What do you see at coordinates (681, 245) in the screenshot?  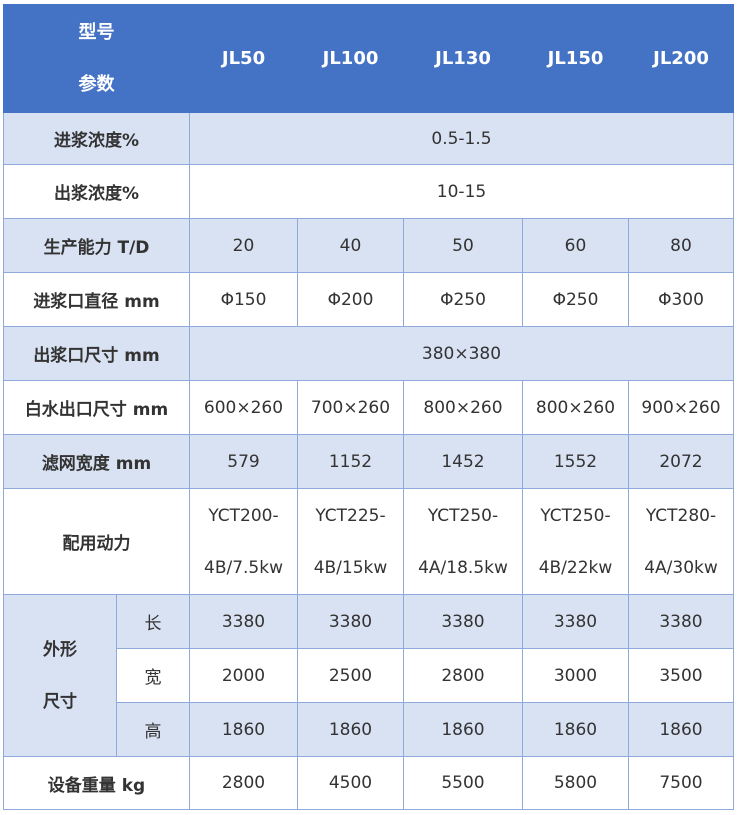 I see `cell: 80` at bounding box center [681, 245].